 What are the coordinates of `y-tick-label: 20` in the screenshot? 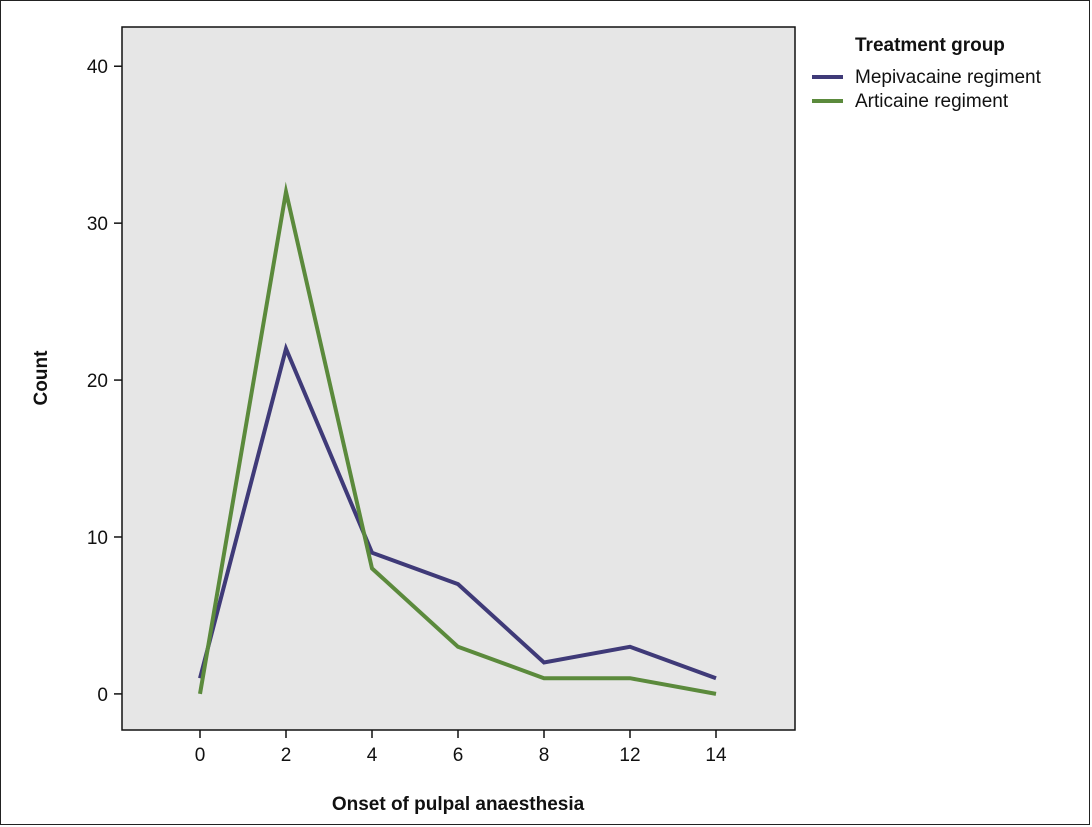 It's located at (97, 381).